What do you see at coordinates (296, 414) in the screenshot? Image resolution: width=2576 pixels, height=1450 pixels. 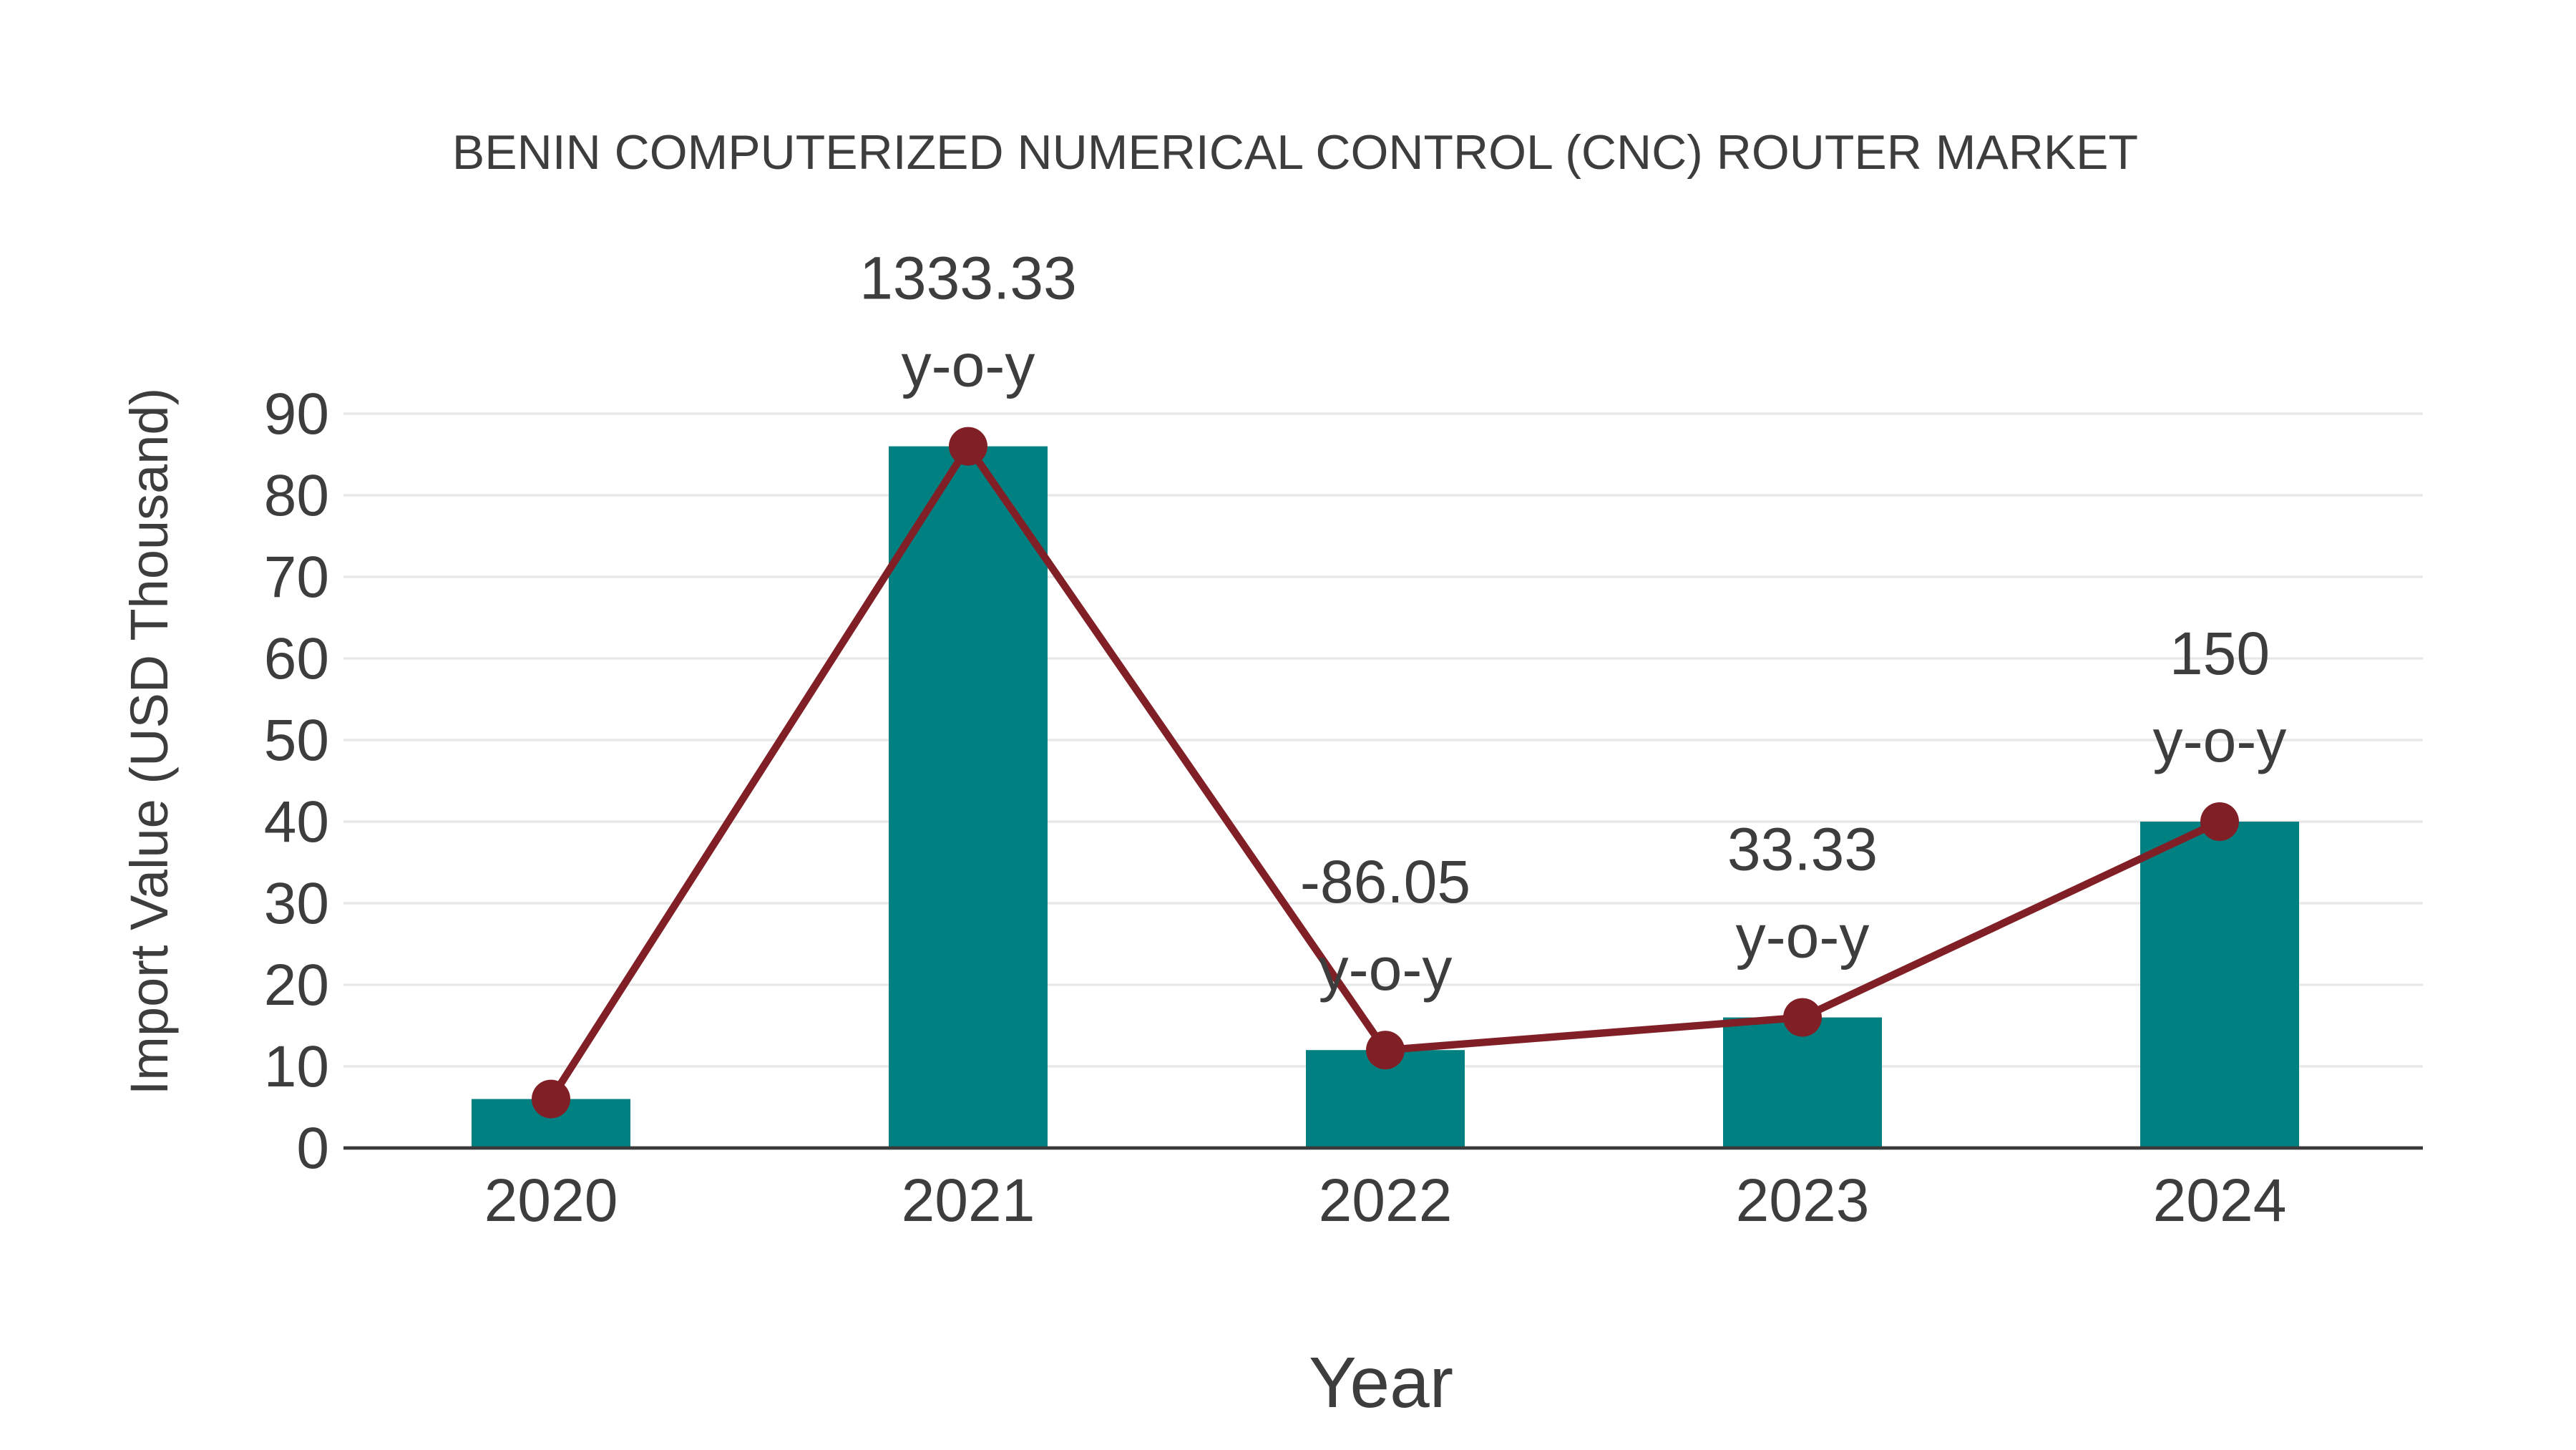 I see `y-tick-label-90: 90` at bounding box center [296, 414].